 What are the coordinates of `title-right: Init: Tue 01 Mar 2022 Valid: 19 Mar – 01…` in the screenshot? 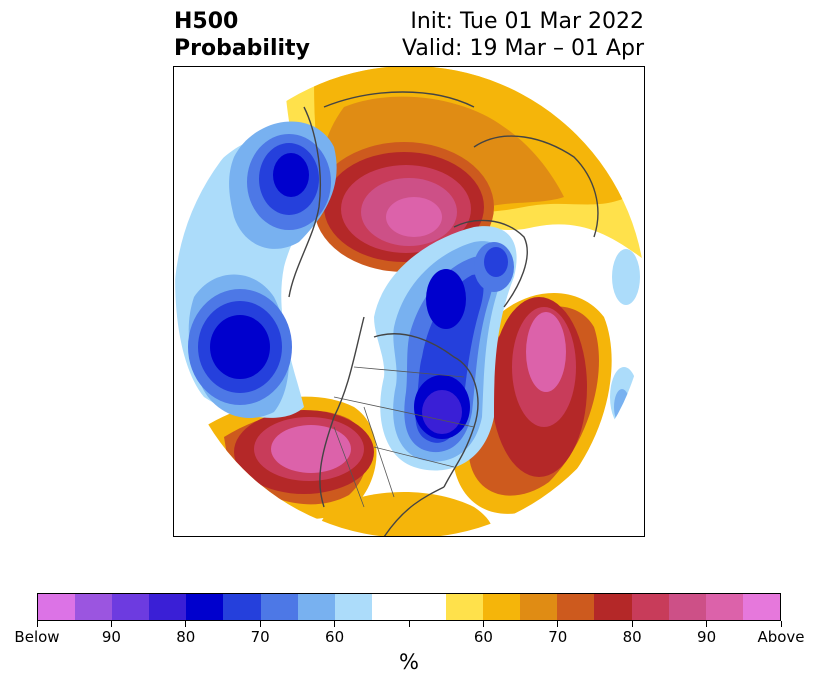 It's located at (523, 35).